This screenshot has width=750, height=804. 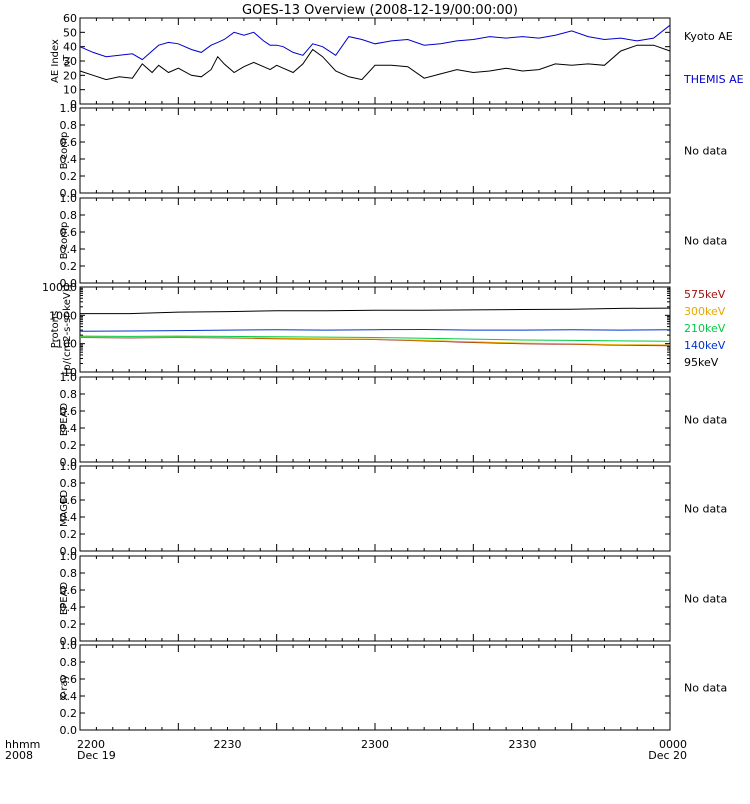 What do you see at coordinates (375, 311) in the screenshot?
I see `series-line-95kev` at bounding box center [375, 311].